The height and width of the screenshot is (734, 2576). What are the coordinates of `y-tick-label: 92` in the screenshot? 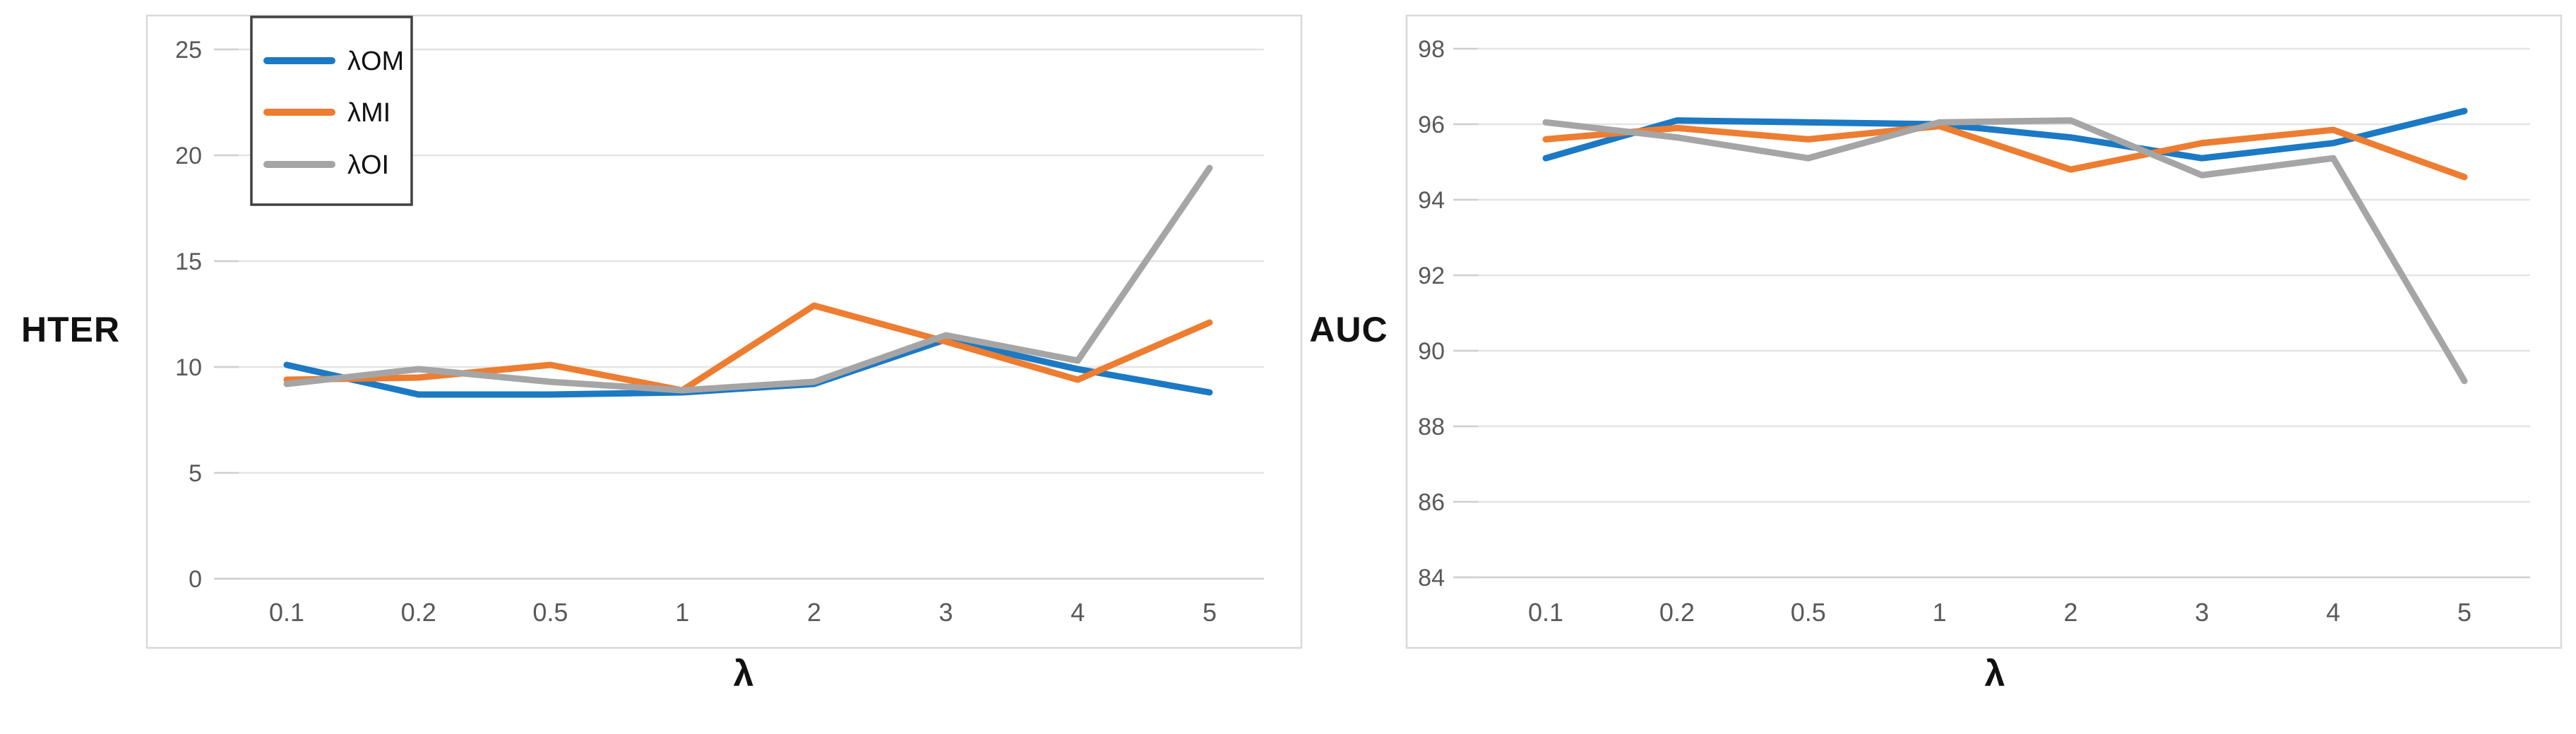 It's located at (1431, 276).